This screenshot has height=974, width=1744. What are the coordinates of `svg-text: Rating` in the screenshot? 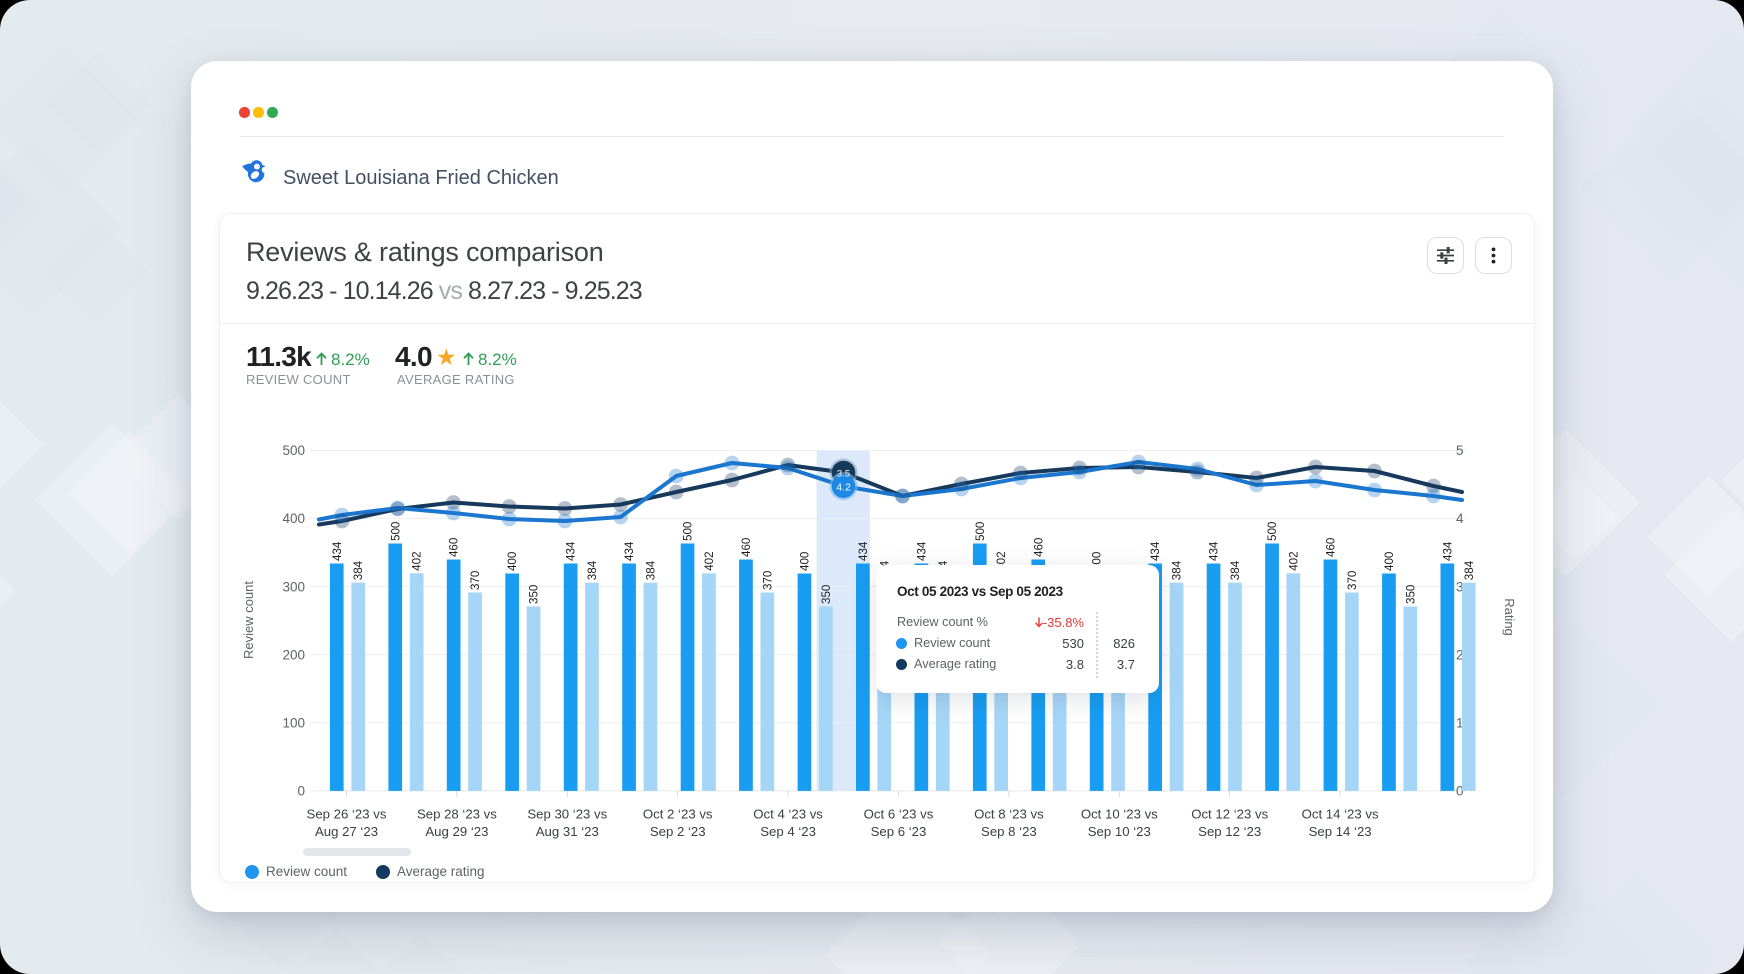 It's located at (1509, 617).